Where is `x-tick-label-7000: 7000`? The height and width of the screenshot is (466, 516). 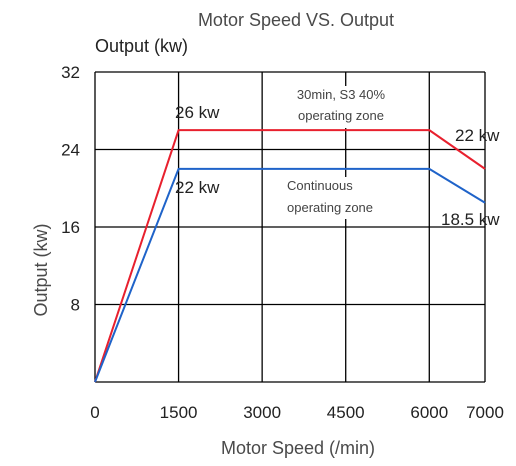
x-tick-label-7000: 7000 is located at coordinates (485, 412).